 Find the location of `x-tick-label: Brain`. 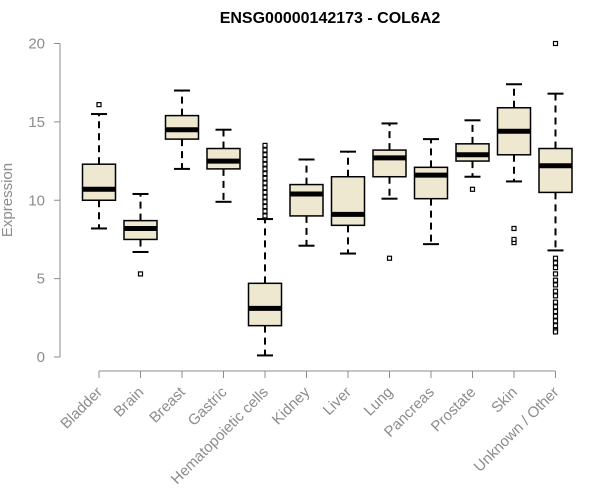

x-tick-label: Brain is located at coordinates (129, 402).